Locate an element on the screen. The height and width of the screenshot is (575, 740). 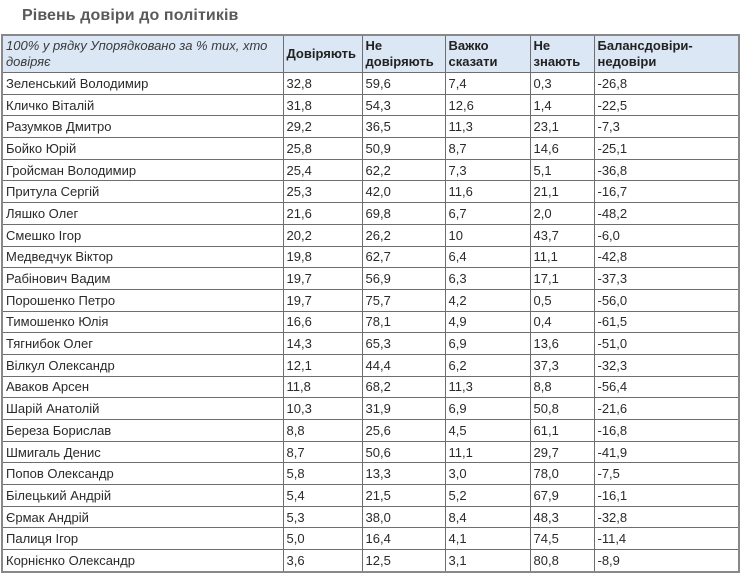
cell-hard-to-say: 6,3 is located at coordinates (487, 278).